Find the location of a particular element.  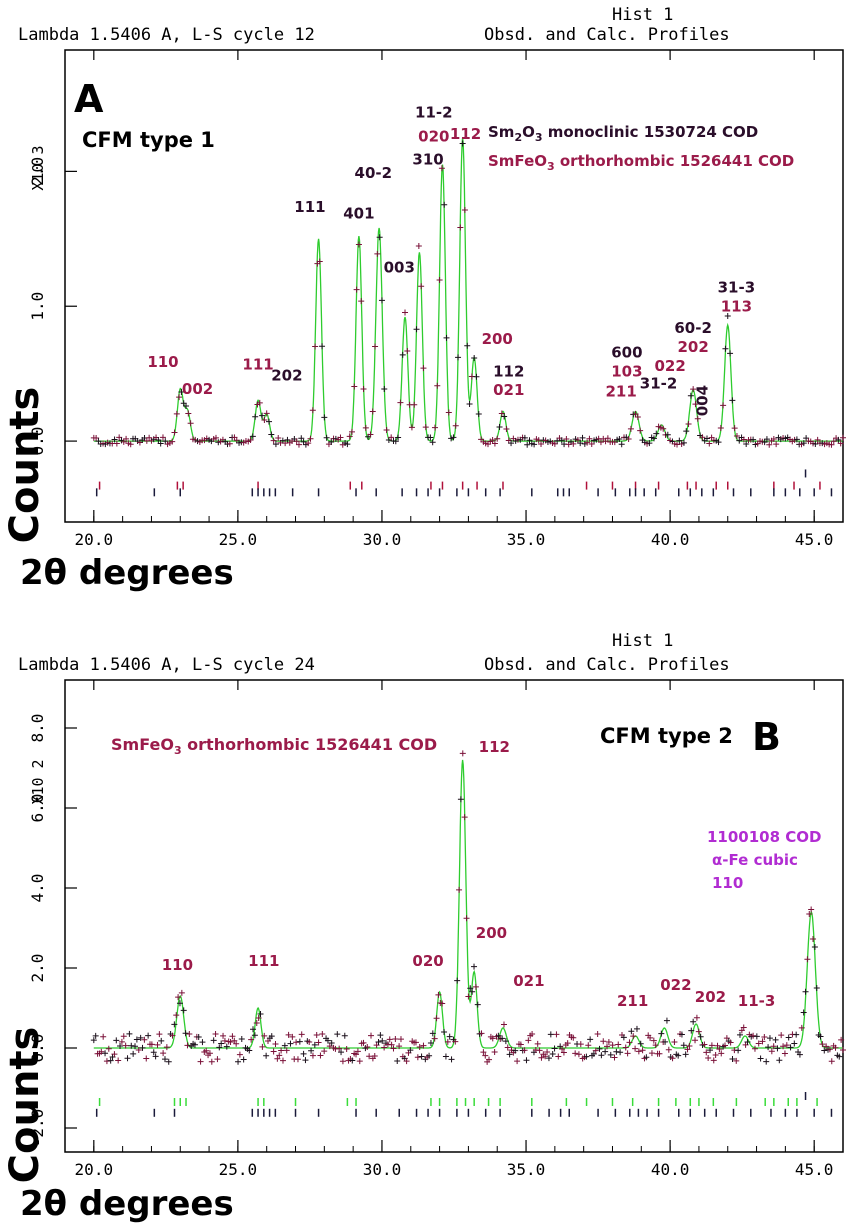

hkl-label: 112 is located at coordinates (465, 134).